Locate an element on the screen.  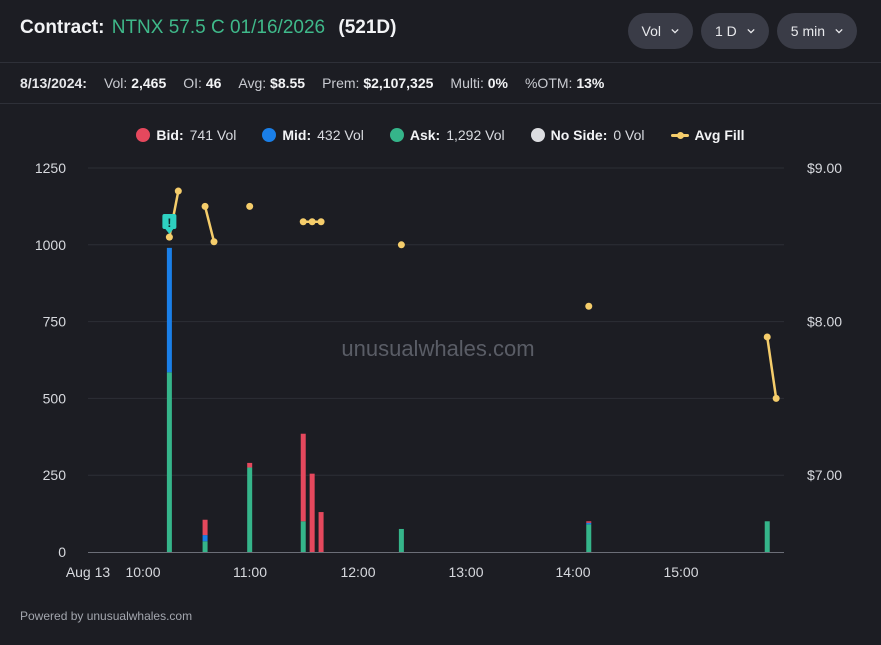
stat-premium: Prem: $2,107,325 is located at coordinates (377, 83).